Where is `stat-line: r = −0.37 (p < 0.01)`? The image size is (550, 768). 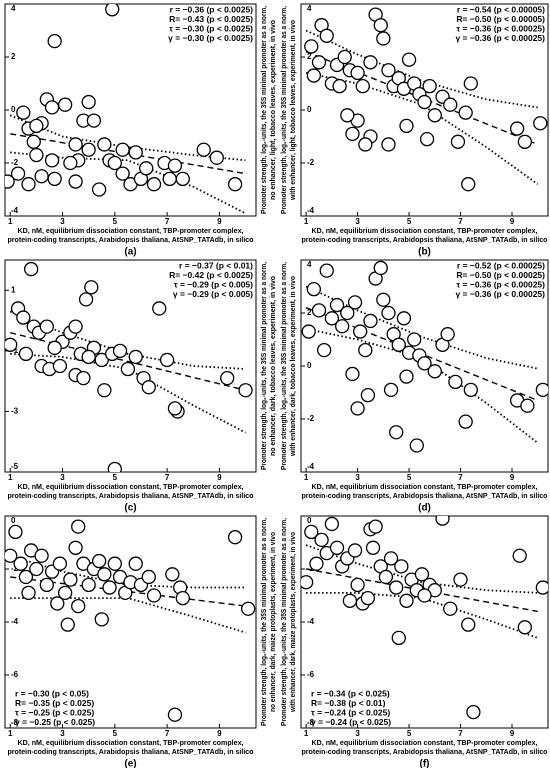 stat-line: r = −0.37 (p < 0.01) is located at coordinates (216, 265).